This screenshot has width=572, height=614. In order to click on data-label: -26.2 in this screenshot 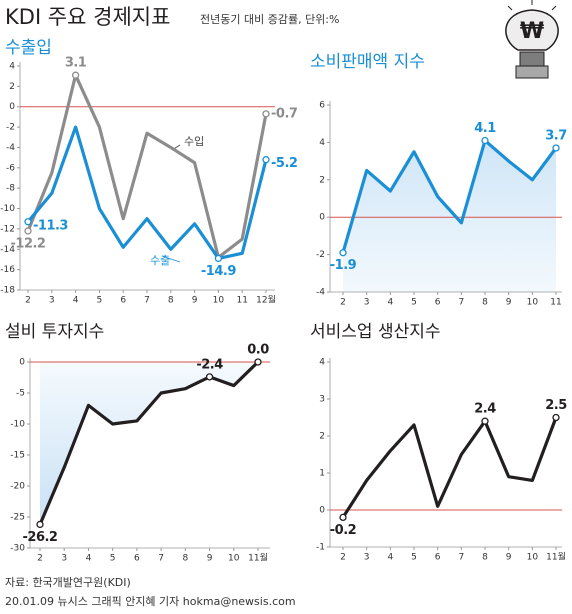, I will do `click(40, 537)`.